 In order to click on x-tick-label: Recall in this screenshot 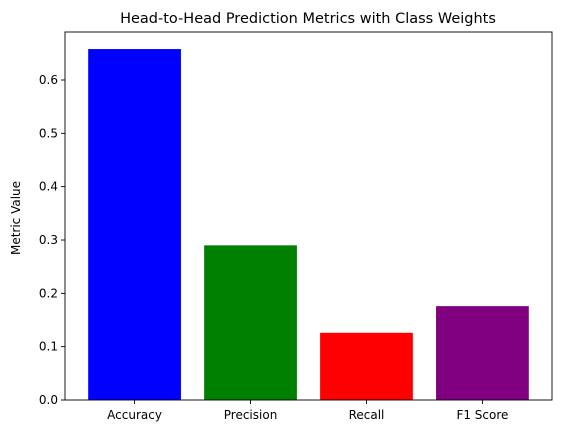, I will do `click(367, 415)`.